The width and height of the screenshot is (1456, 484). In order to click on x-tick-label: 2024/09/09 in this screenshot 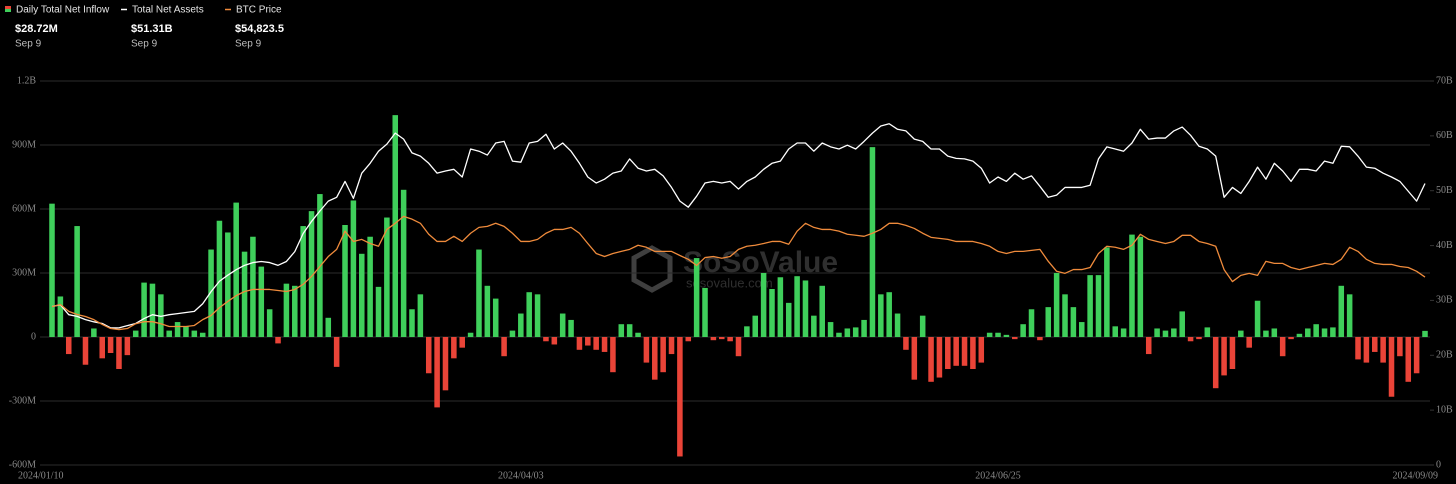, I will do `click(1415, 475)`.